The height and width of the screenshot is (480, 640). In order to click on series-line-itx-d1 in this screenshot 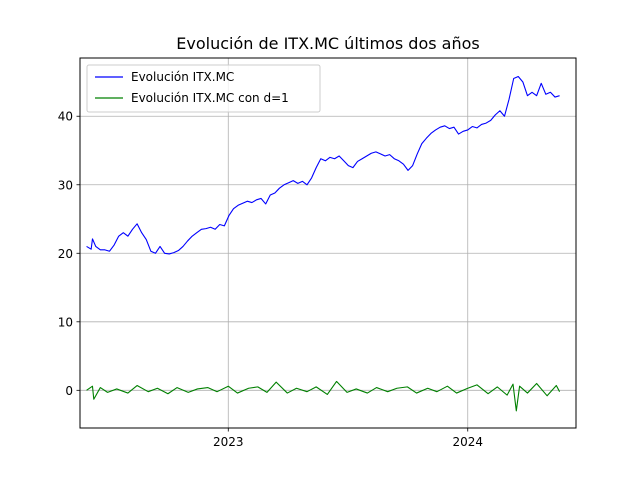, I will do `click(323, 396)`.